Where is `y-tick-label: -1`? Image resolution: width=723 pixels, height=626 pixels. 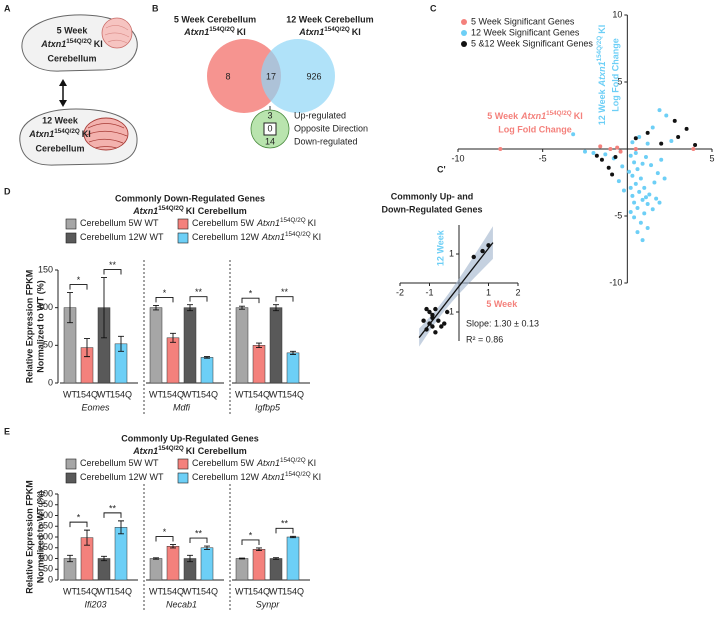
y-tick-label: -1 is located at coordinates (450, 311).